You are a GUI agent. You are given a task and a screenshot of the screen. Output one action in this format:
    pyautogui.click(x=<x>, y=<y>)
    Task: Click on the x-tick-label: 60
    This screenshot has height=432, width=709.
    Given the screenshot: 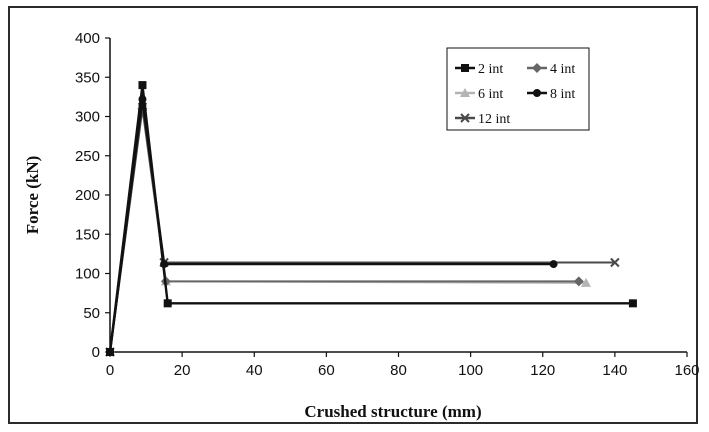 What is the action you would take?
    pyautogui.click(x=326, y=370)
    